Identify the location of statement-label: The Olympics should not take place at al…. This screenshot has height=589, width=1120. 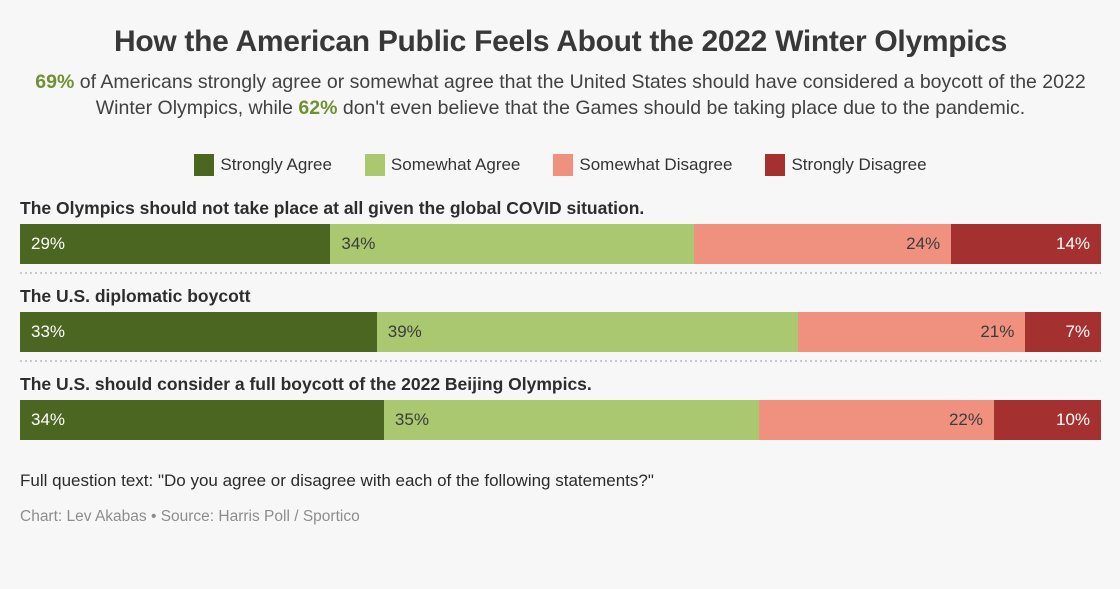
(332, 208).